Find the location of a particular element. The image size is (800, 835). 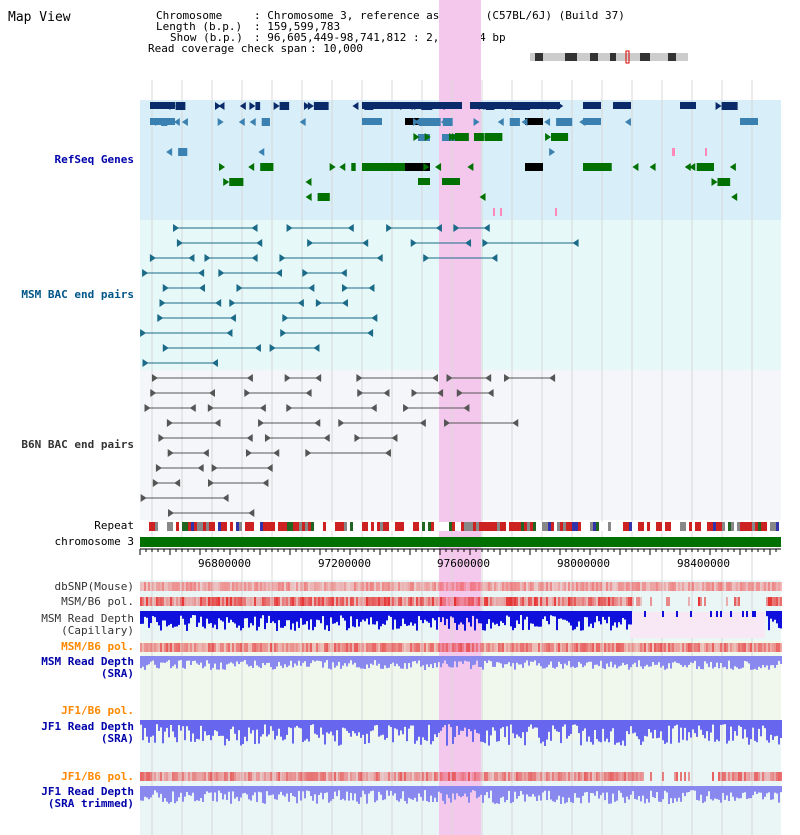

track-label-dbsnp: dbSNP(Mouse) is located at coordinates (94, 586).